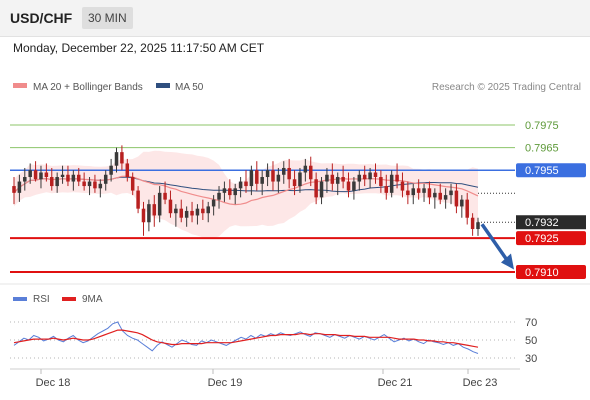 This screenshot has height=400, width=590. Describe the element at coordinates (506, 87) in the screenshot. I see `credit-text: Research © 2025 Trading Central` at that location.